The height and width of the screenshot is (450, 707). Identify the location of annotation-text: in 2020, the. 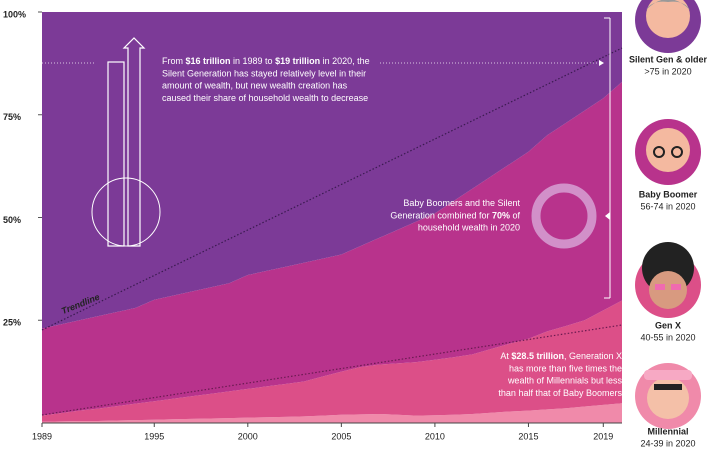
(345, 61).